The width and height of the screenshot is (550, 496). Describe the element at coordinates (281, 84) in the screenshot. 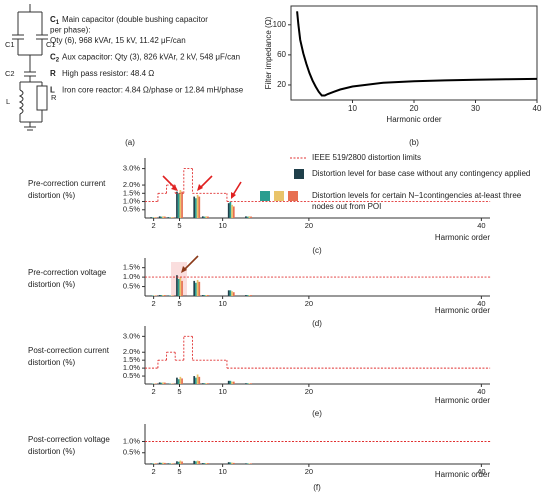

I see `y-tick-label: 20` at that location.